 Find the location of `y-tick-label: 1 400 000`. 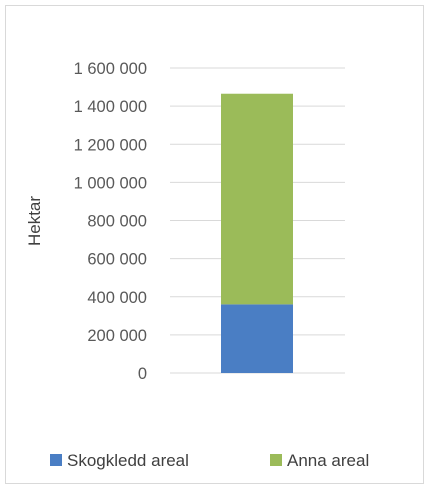

y-tick-label: 1 400 000 is located at coordinates (110, 107).